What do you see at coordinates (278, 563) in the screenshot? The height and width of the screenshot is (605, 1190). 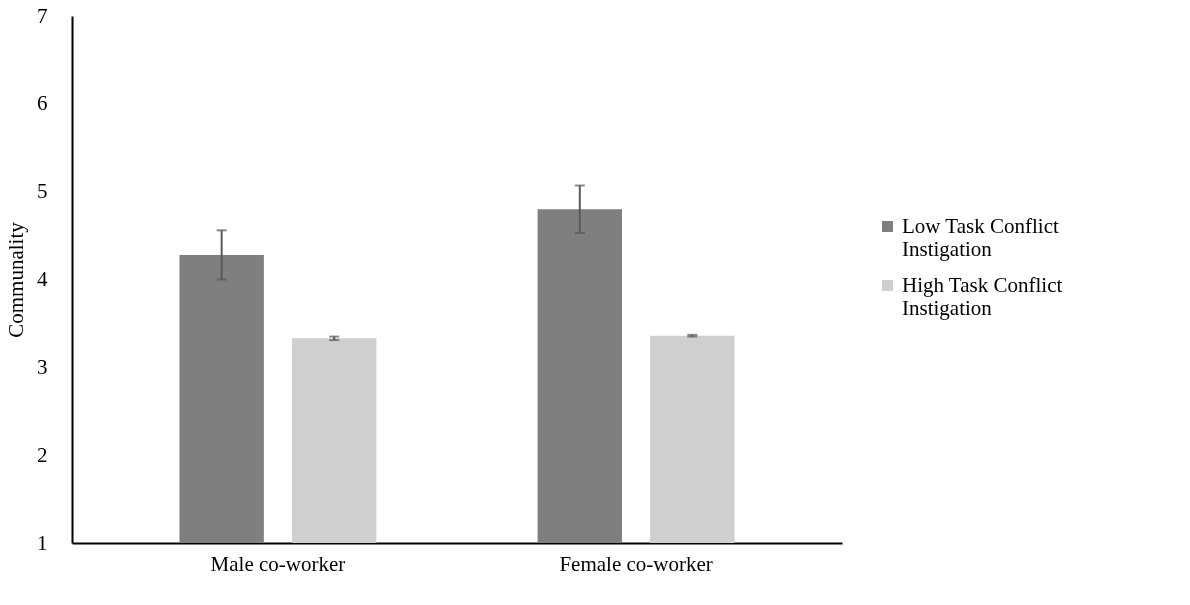 I see `x-tick-label: Male co-worker` at bounding box center [278, 563].